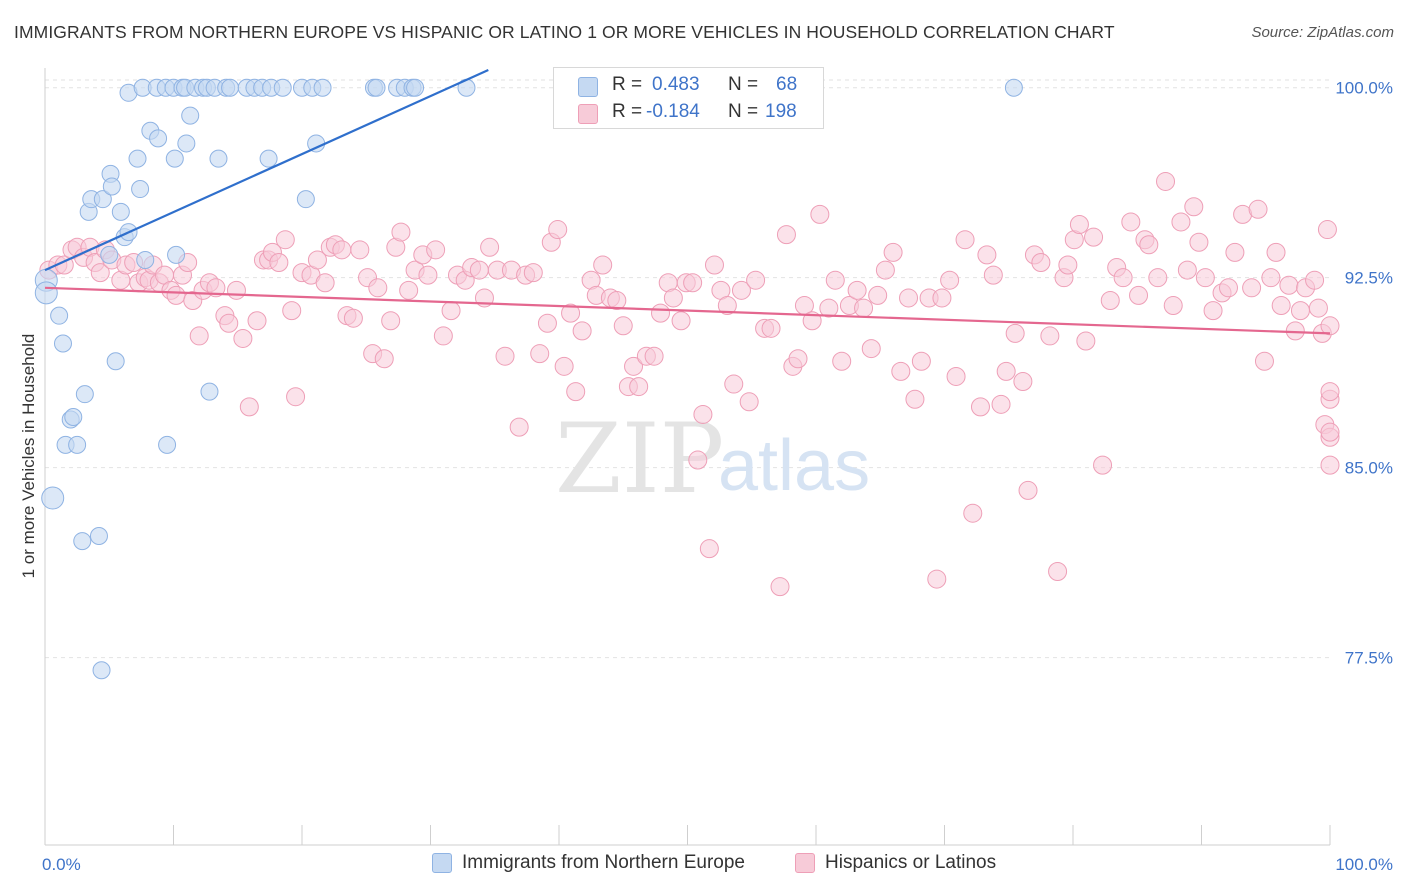 The image size is (1406, 892). I want to click on y-tick-label: 92.5%, so click(1369, 278).